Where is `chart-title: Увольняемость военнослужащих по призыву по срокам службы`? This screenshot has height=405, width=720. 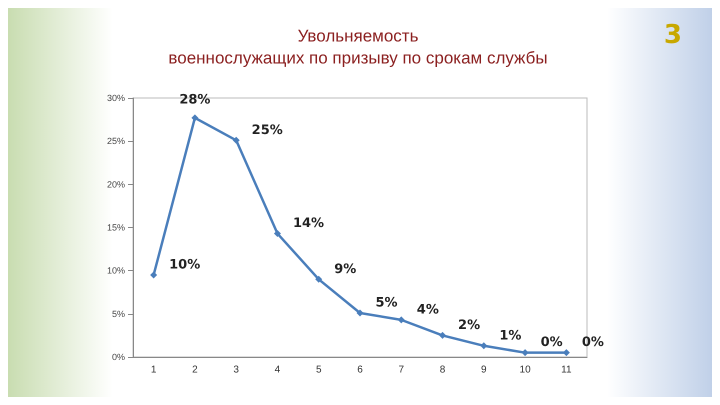
chart-title: Увольняемость военнослужащих по призыву по срокам службы is located at coordinates (358, 47).